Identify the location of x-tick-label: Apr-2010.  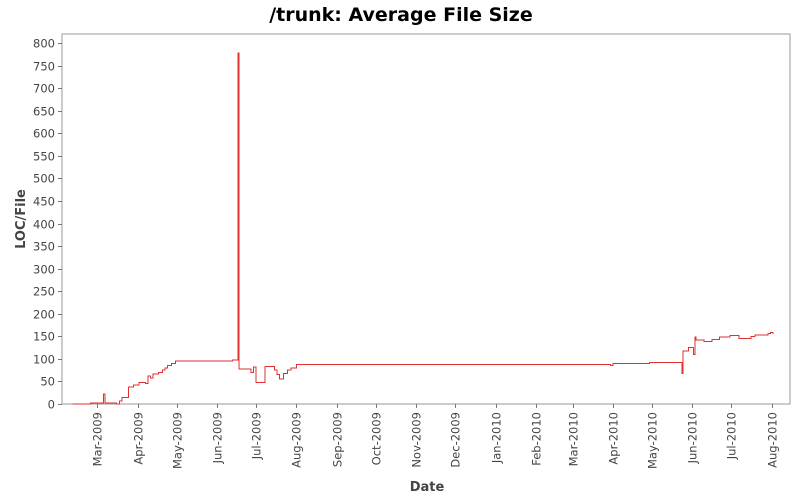
(614, 438).